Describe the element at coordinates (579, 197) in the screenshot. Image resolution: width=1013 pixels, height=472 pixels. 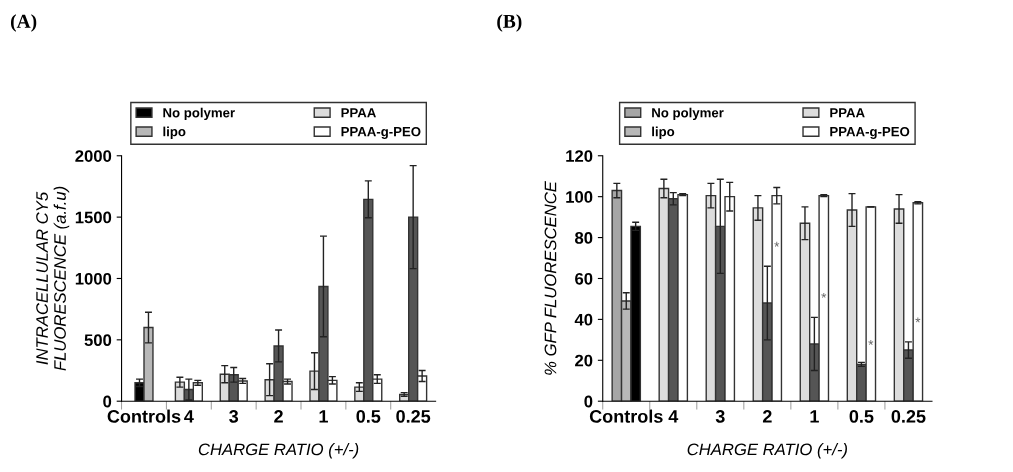
I see `y-tick-label: 100` at that location.